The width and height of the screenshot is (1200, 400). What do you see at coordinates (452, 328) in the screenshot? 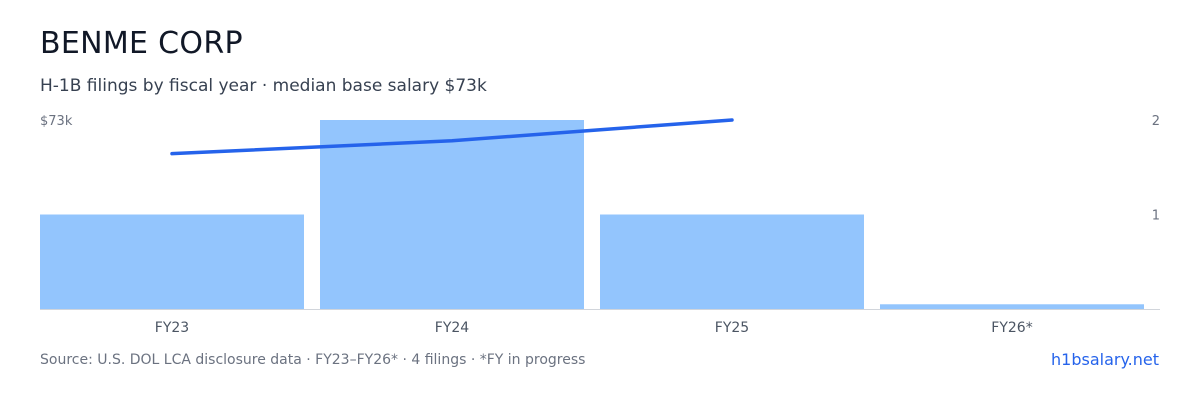
I see `x-tick-label: FY24` at bounding box center [452, 328].